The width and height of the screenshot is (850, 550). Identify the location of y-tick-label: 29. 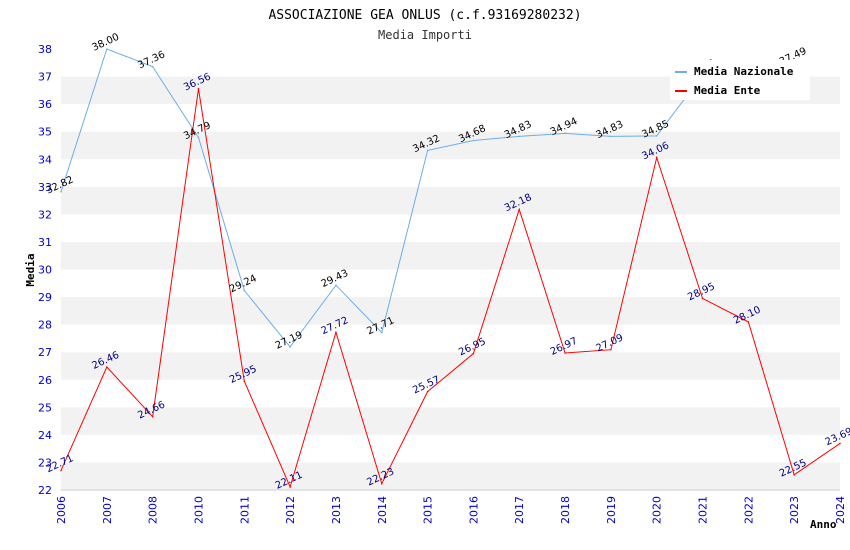
(45, 297).